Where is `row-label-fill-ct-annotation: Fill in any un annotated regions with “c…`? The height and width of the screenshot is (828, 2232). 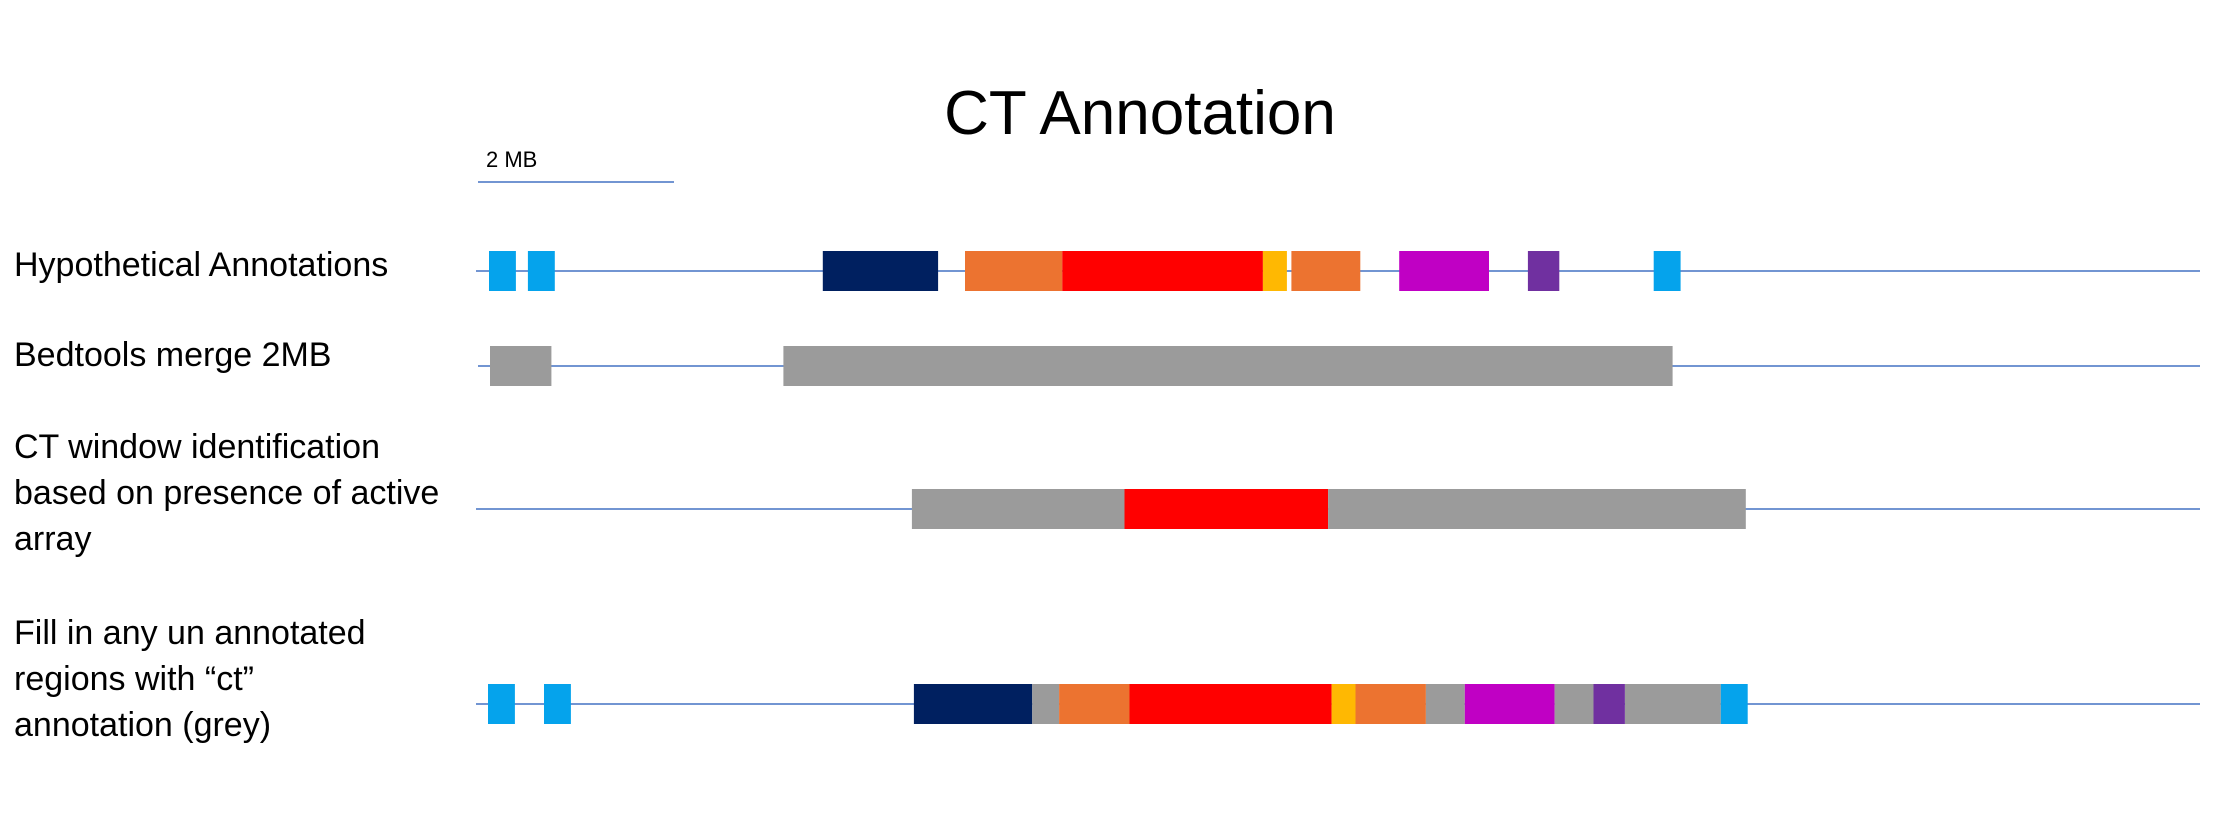
row-label-fill-ct-annotation: Fill in any un annotated regions with “c… is located at coordinates (244, 679).